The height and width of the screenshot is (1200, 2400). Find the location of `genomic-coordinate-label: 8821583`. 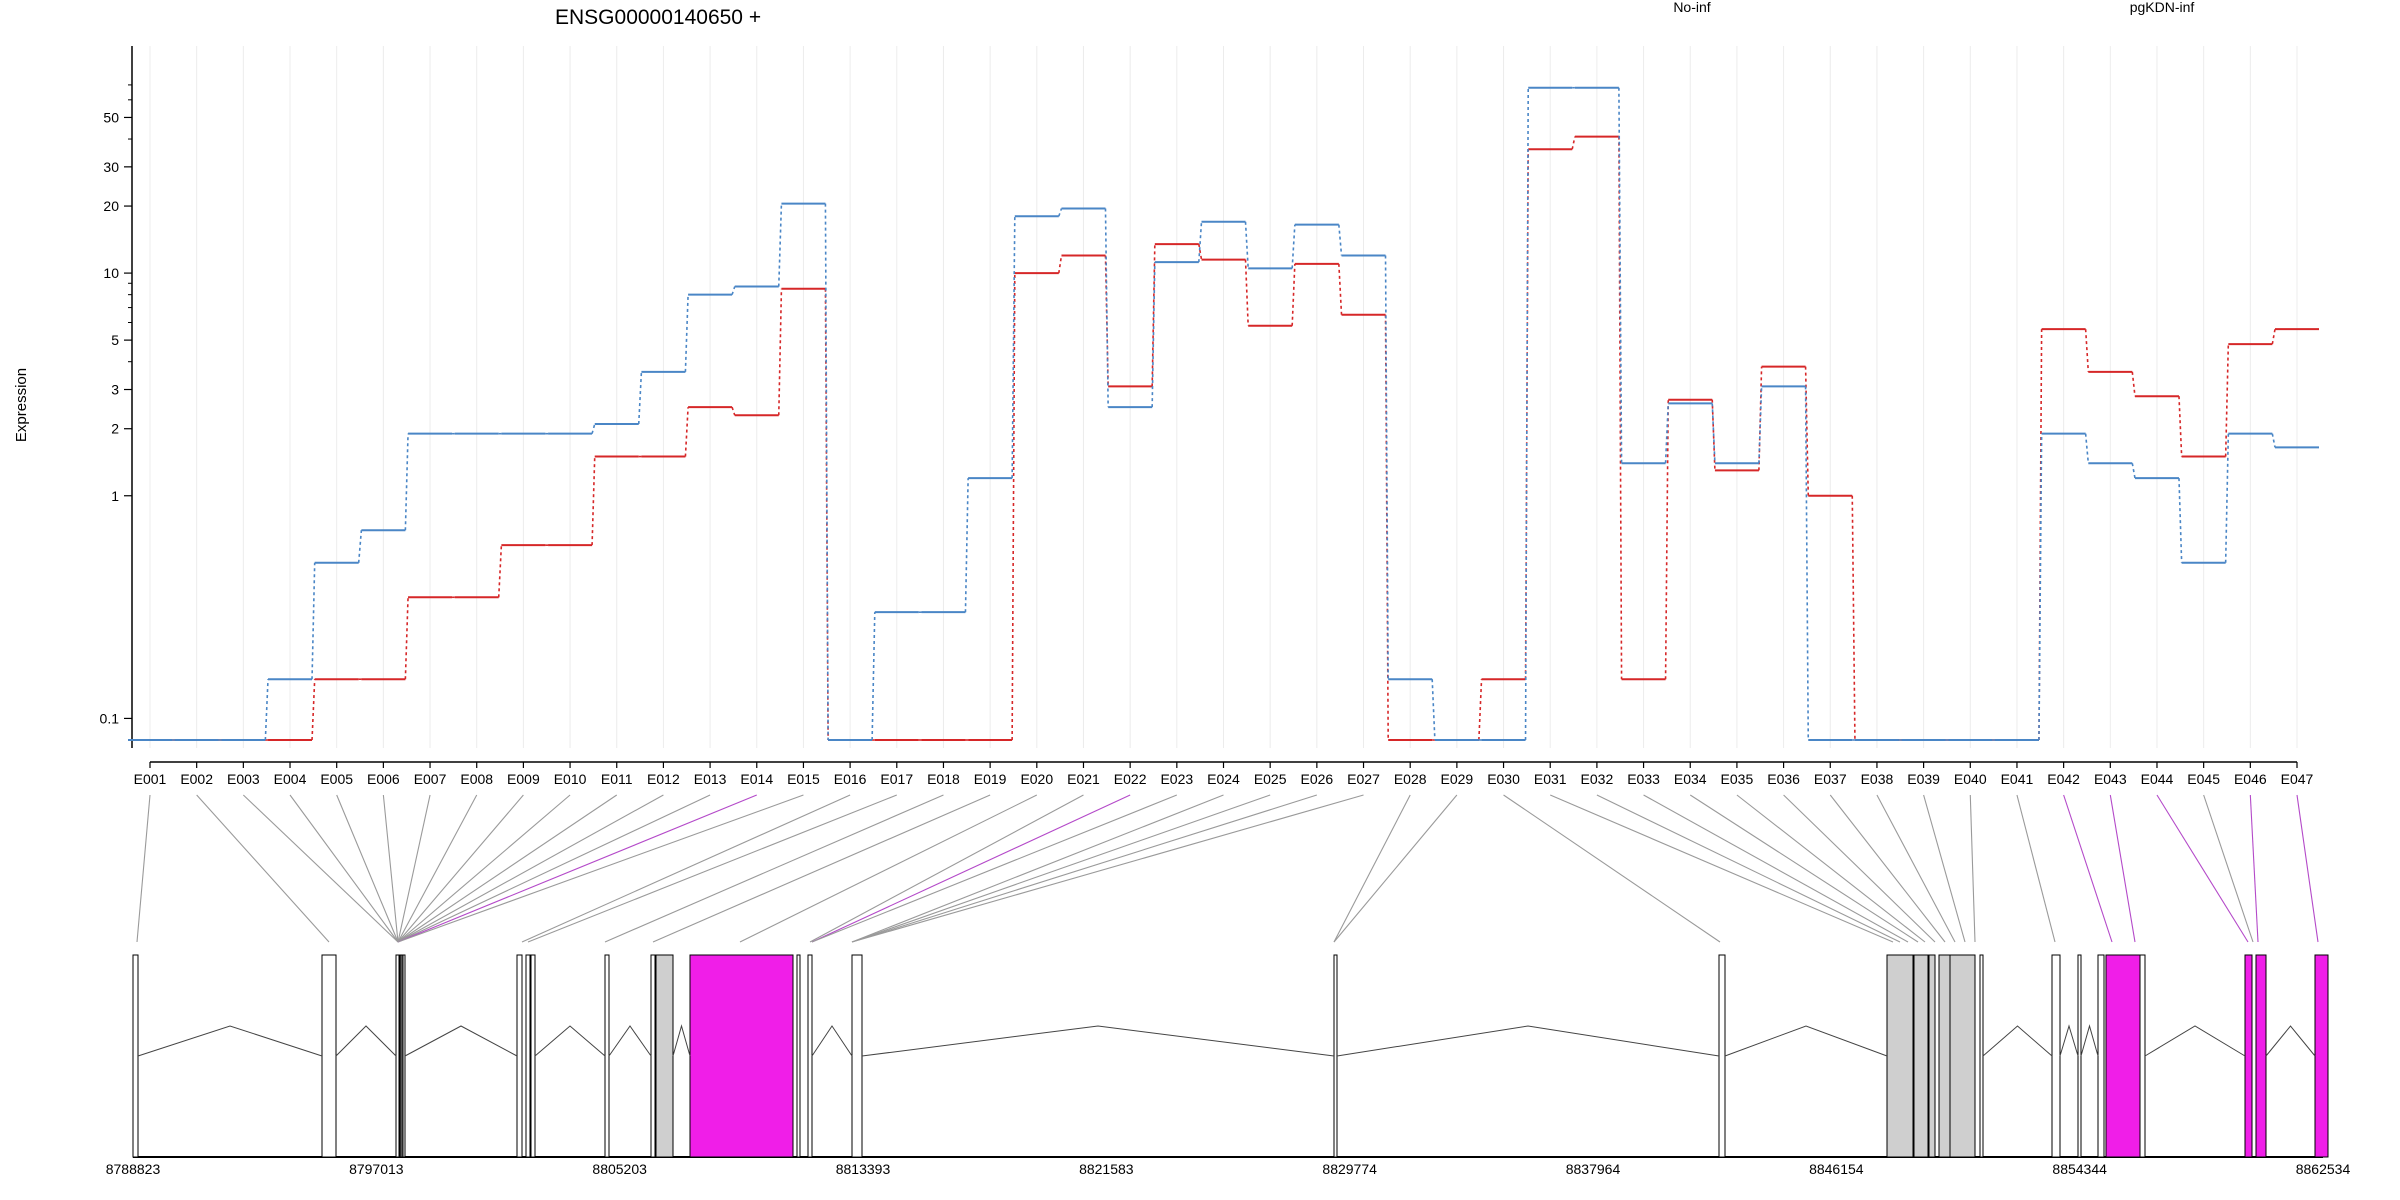

genomic-coordinate-label: 8821583 is located at coordinates (1106, 1169).